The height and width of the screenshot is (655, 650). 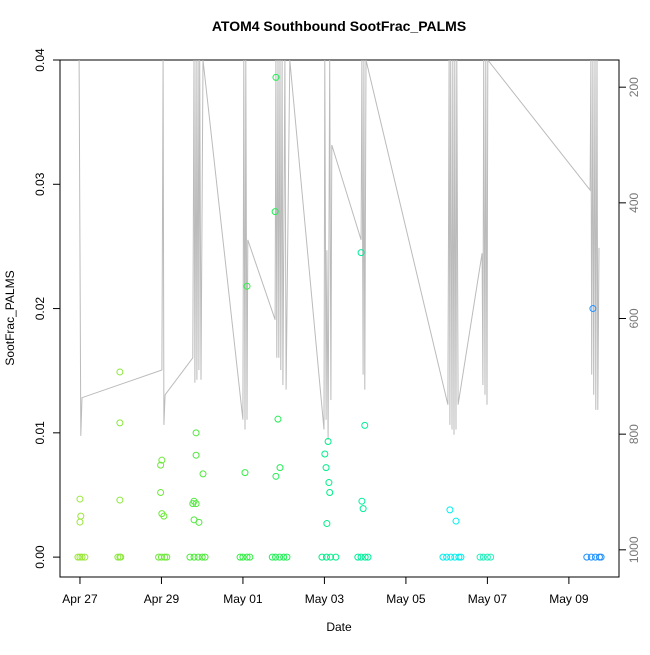 What do you see at coordinates (634, 434) in the screenshot?
I see `y2-tick-label: 800` at bounding box center [634, 434].